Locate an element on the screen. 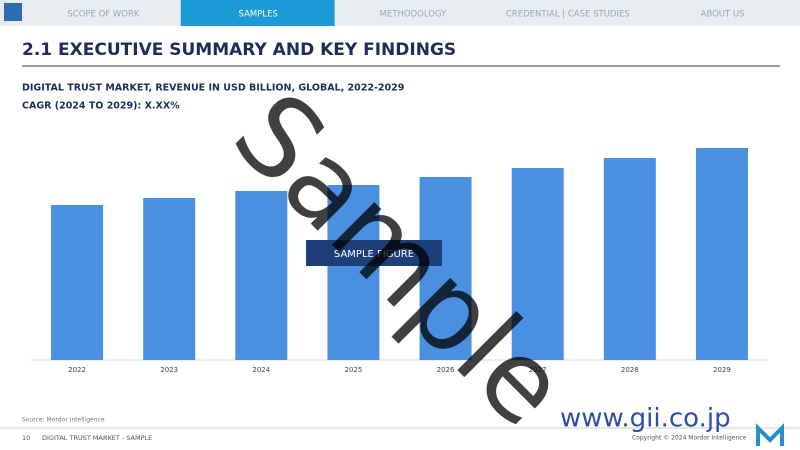 This screenshot has width=800, height=450. nav-tab-label: ABOUT US is located at coordinates (723, 15).